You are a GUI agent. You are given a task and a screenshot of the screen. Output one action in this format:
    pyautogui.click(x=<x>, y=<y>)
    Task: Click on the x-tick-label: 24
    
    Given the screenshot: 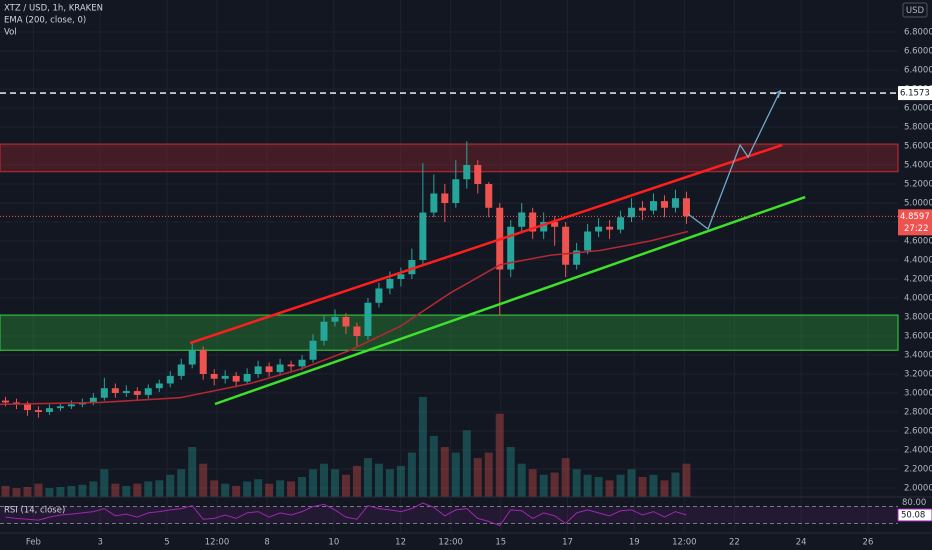 What is the action you would take?
    pyautogui.click(x=801, y=543)
    